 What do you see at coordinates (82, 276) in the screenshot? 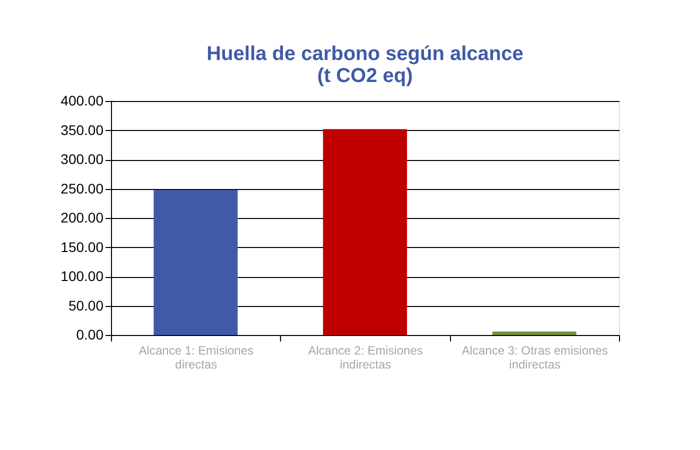
I see `y-tick-label: 100.00` at bounding box center [82, 276].